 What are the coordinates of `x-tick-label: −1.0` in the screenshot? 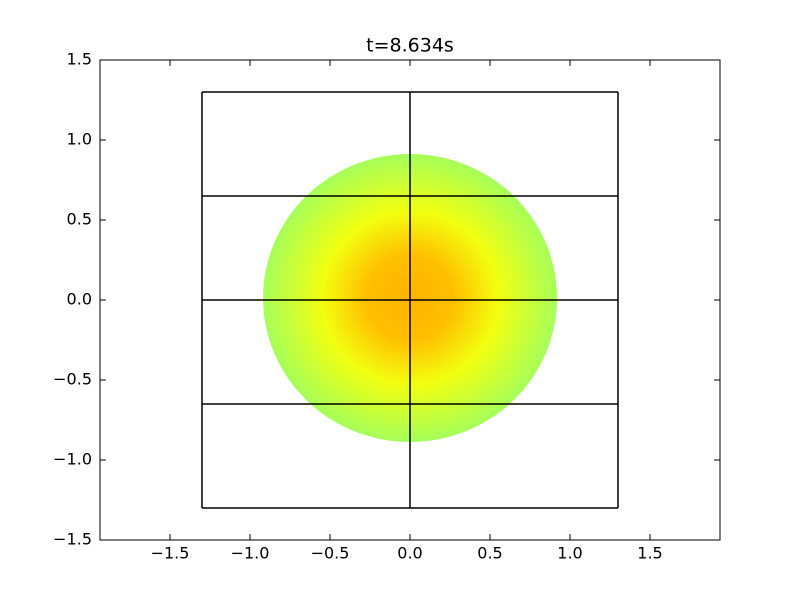 It's located at (250, 553).